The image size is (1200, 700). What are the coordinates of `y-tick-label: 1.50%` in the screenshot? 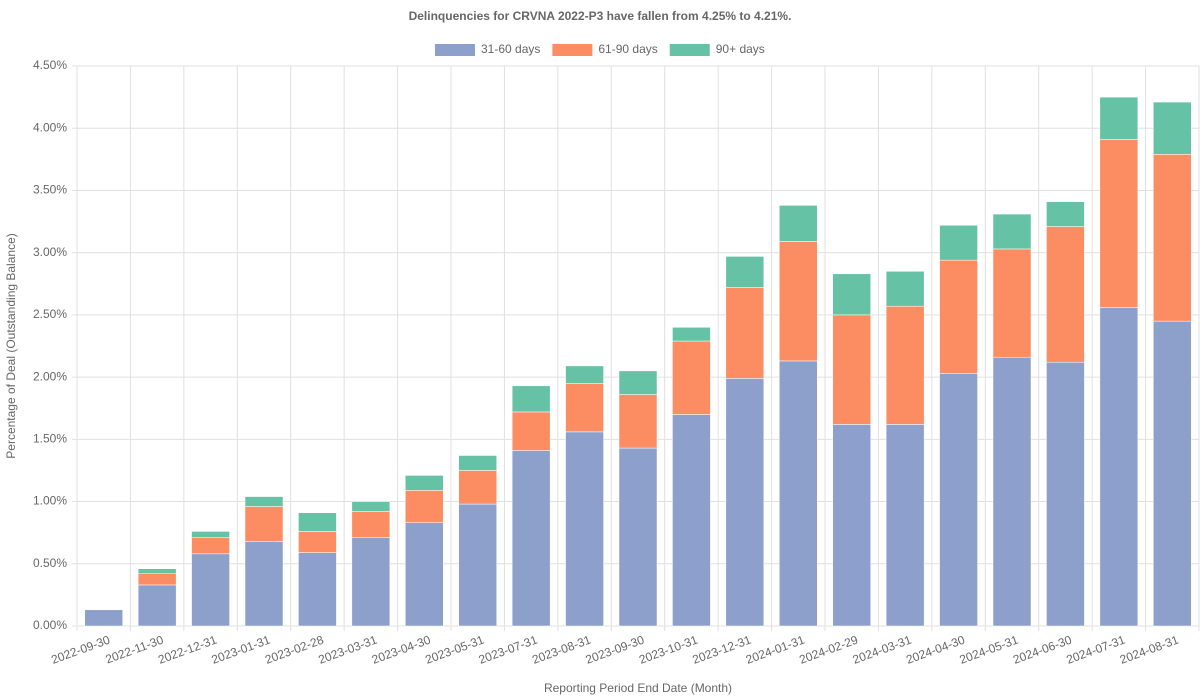 It's located at (50, 439).